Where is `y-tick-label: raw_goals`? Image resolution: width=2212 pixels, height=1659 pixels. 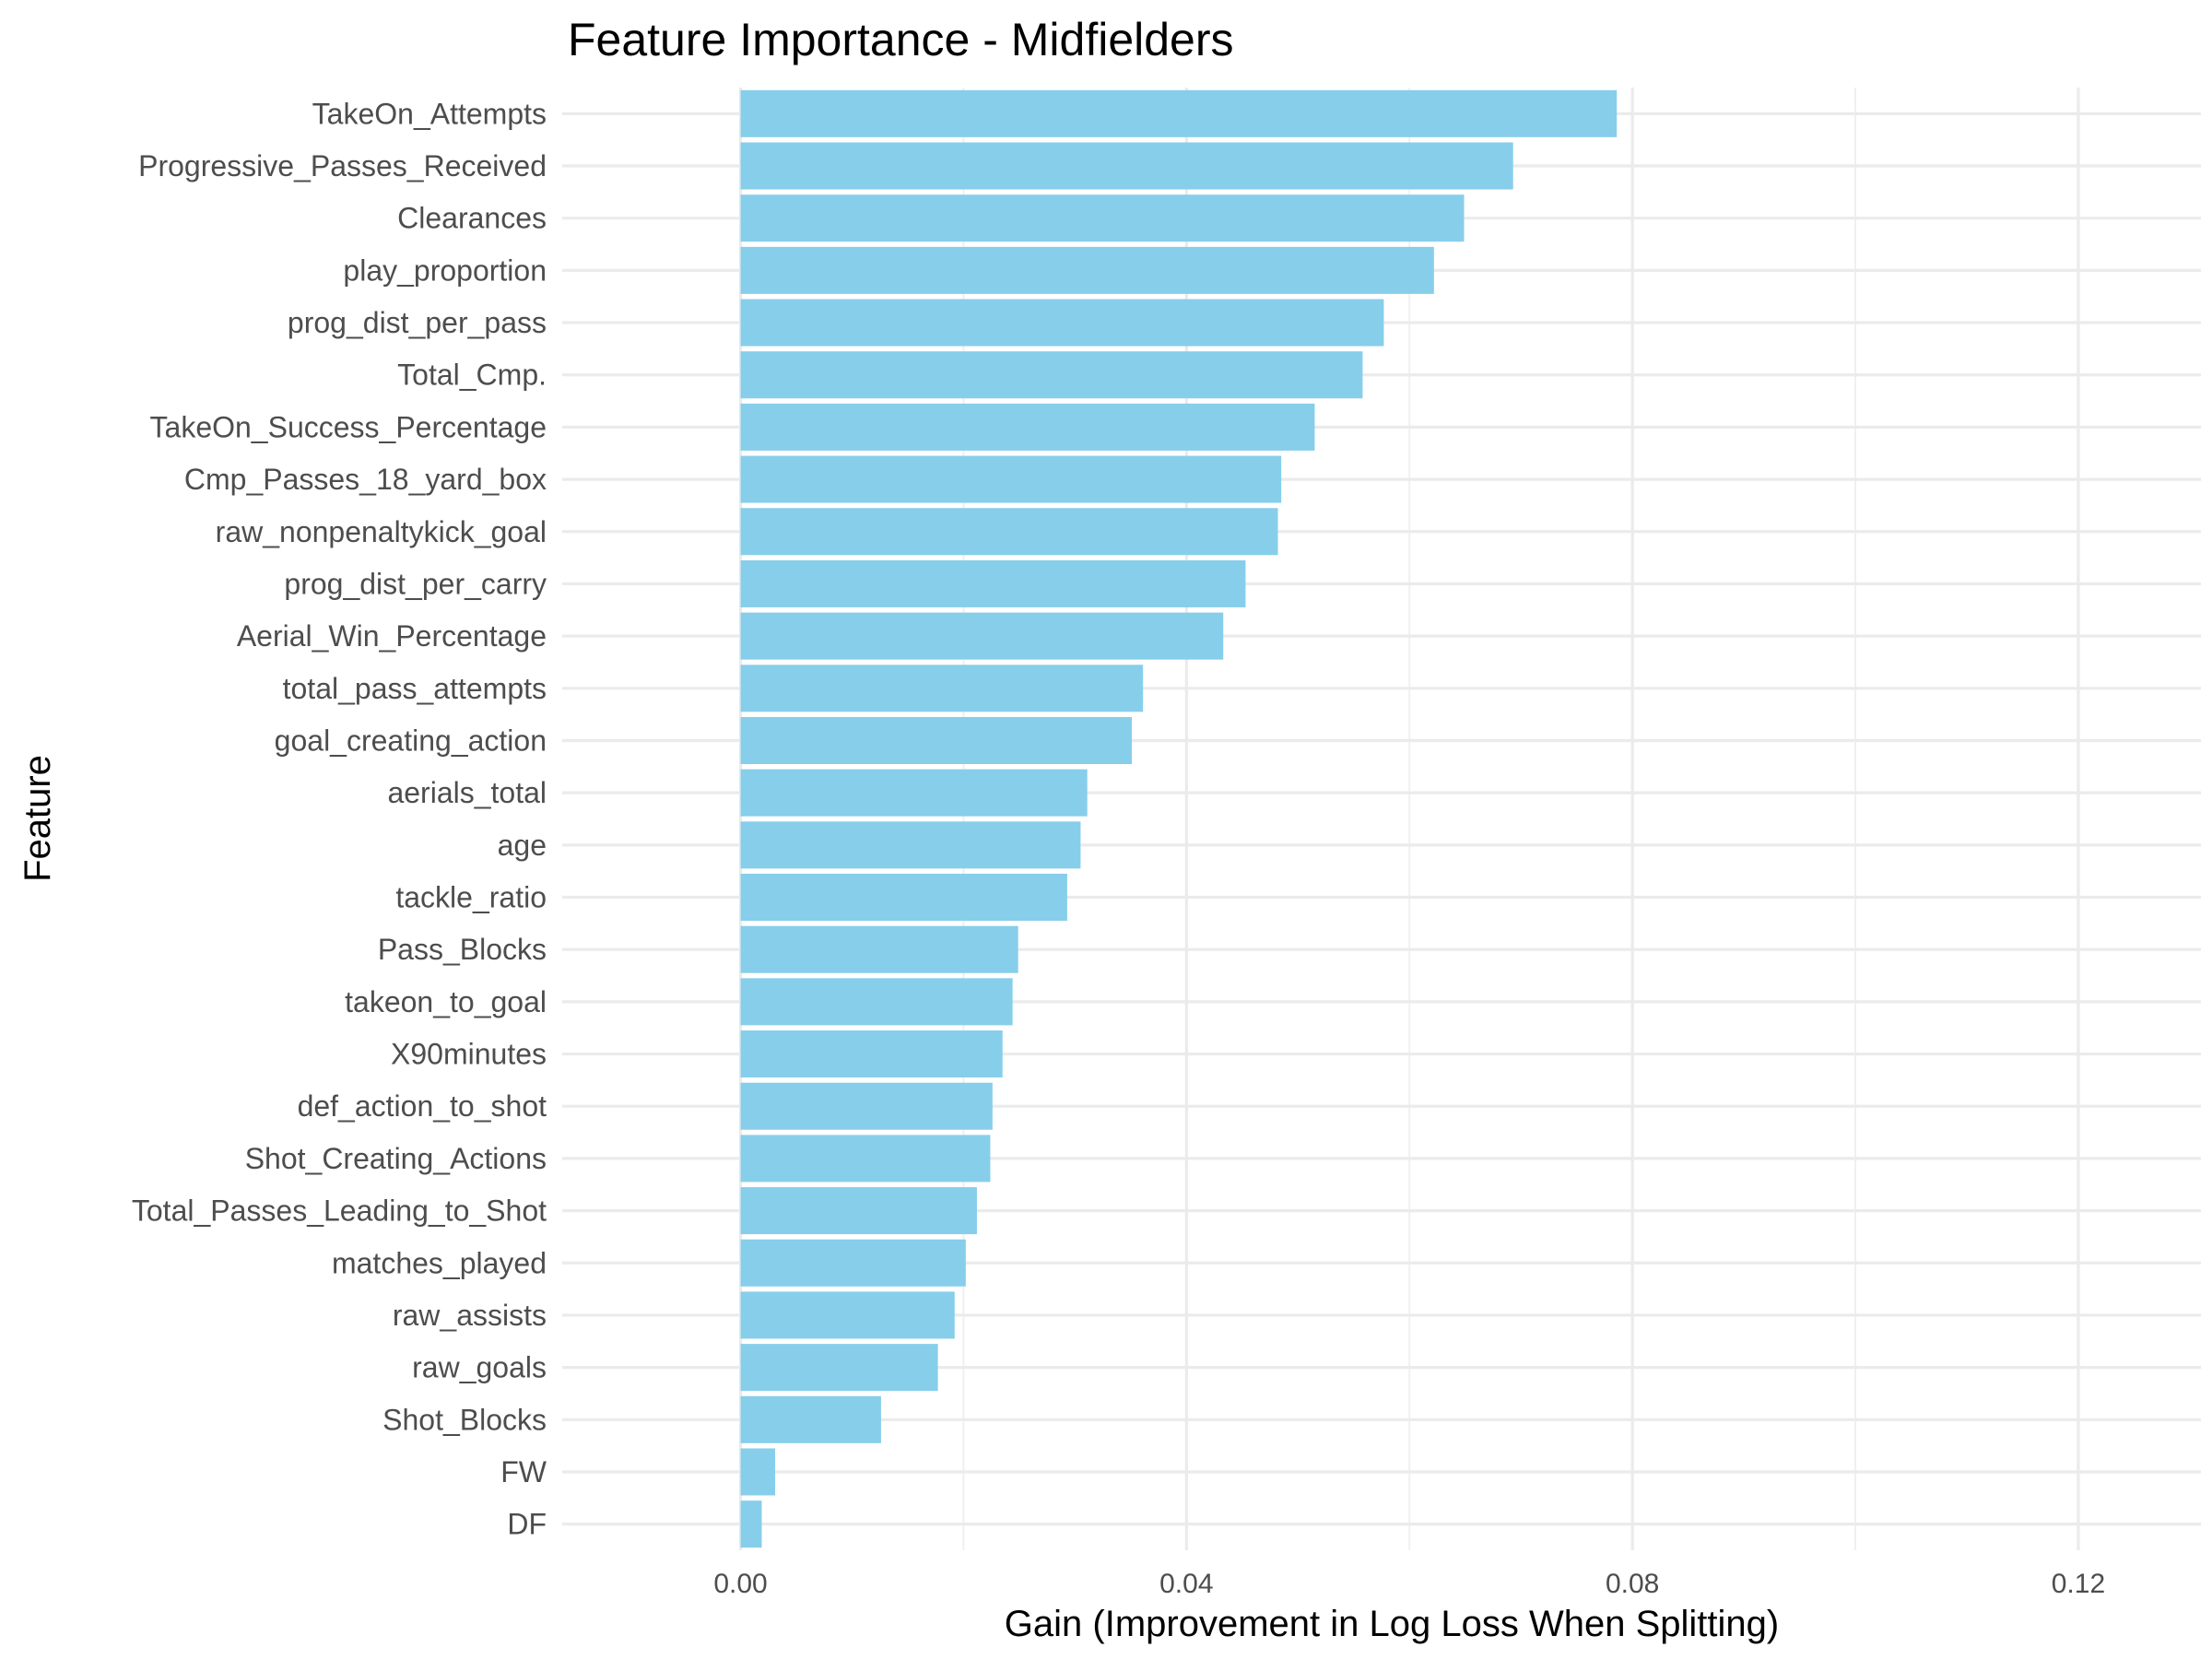
y-tick-label: raw_goals is located at coordinates (479, 1367).